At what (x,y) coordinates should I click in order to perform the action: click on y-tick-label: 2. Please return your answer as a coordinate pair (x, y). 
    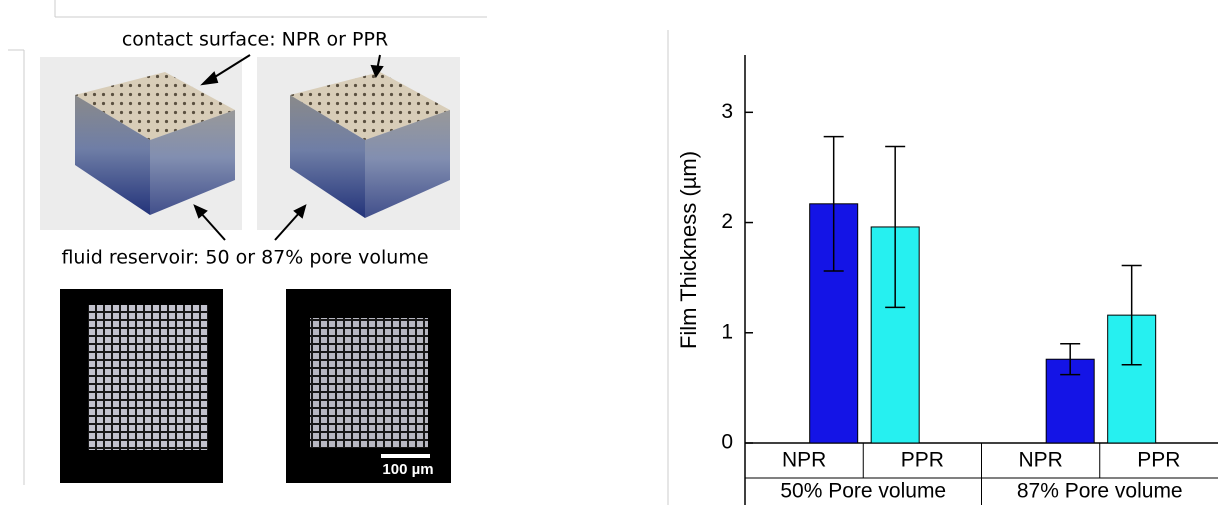
    Looking at the image, I should click on (727, 221).